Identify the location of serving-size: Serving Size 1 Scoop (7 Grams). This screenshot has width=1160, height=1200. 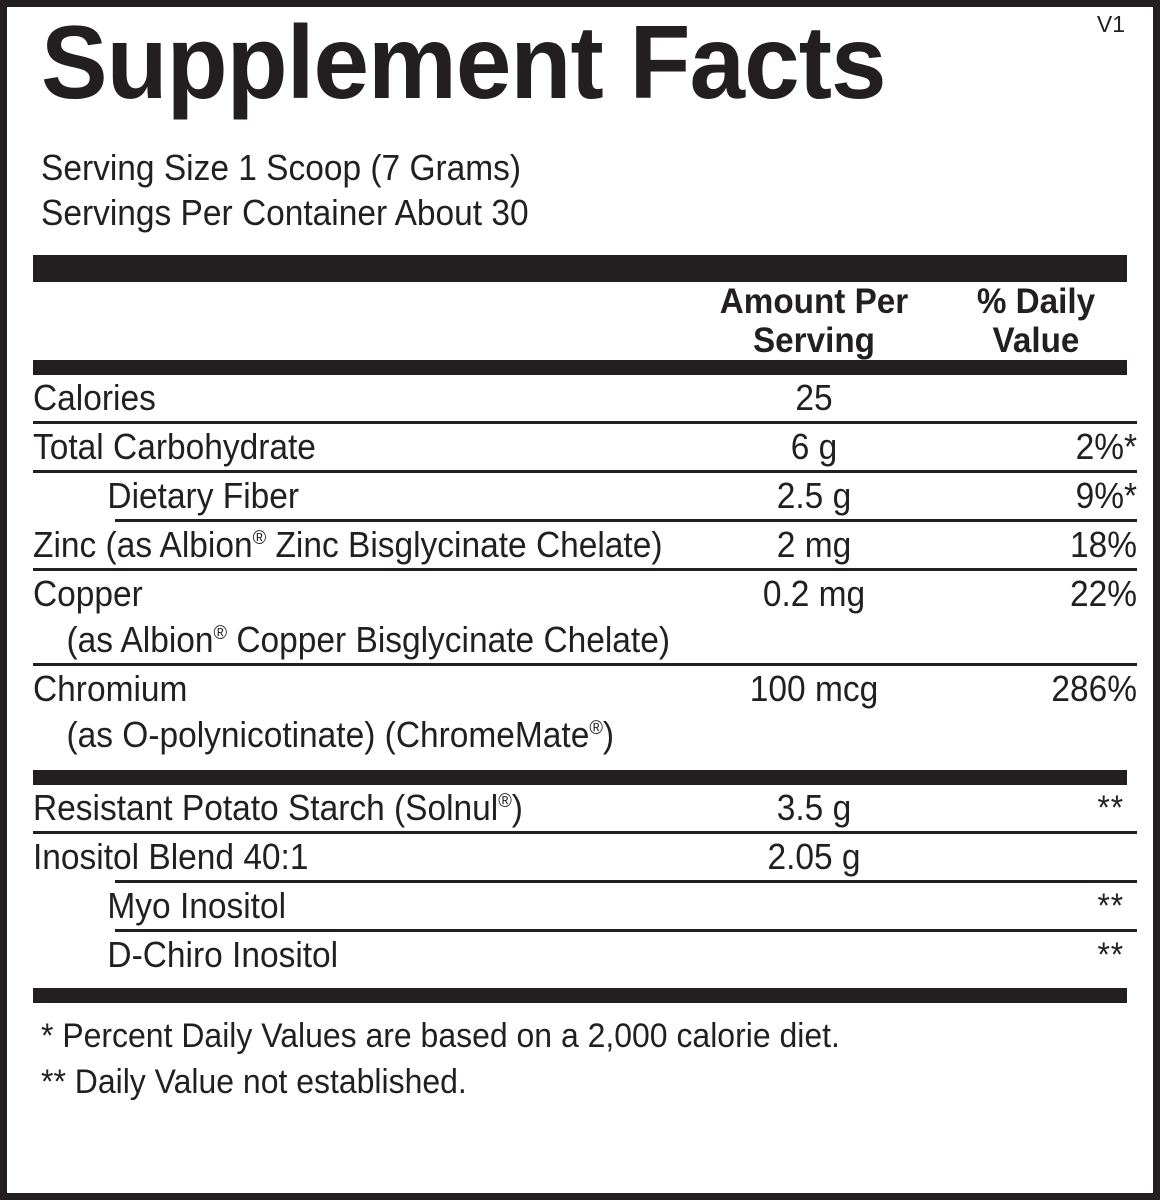
(281, 167).